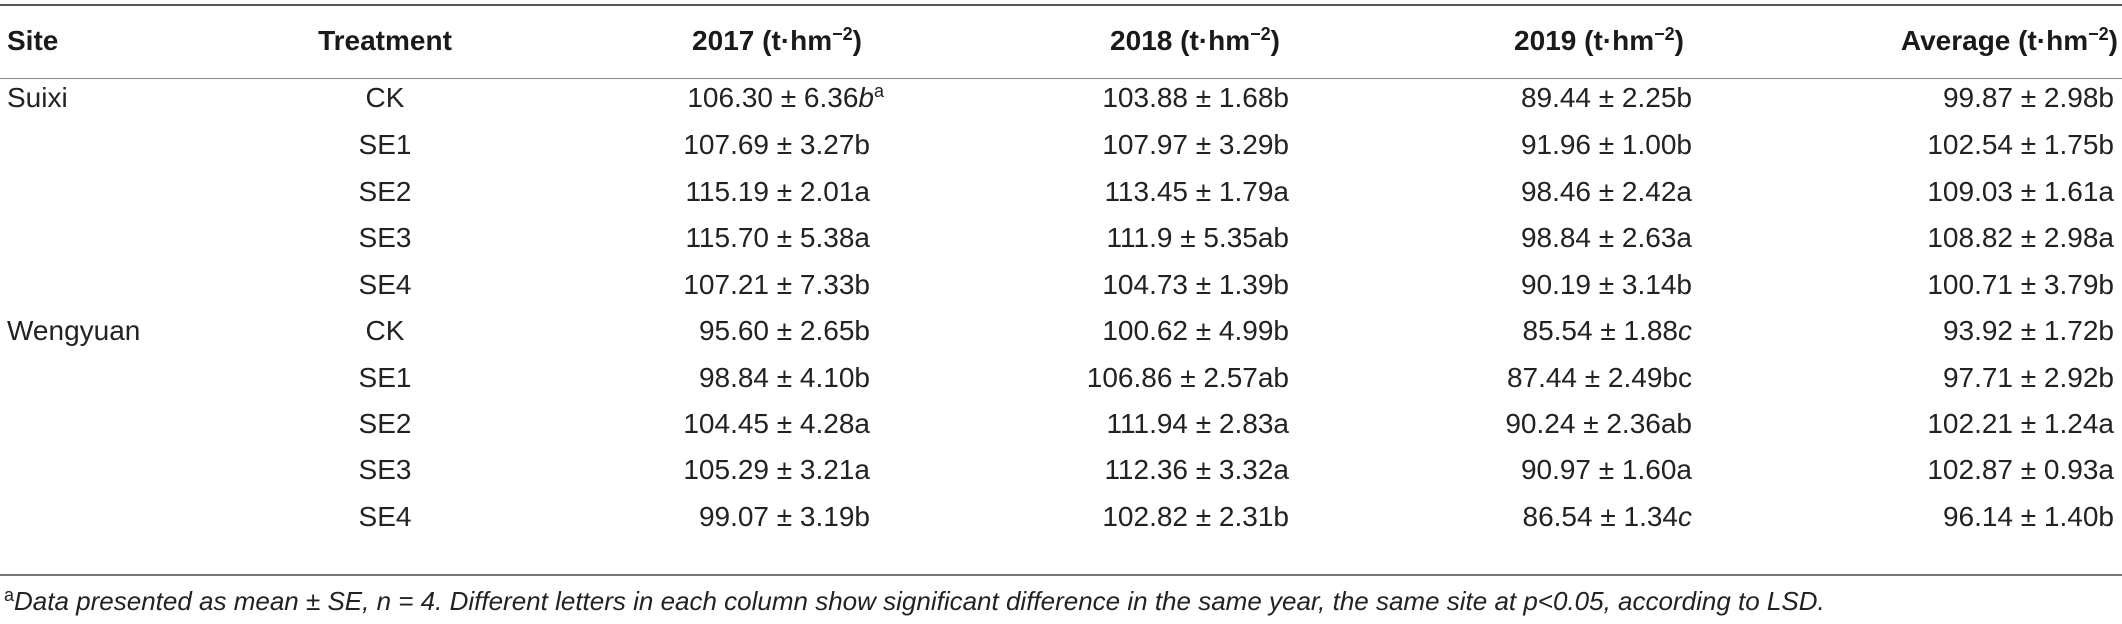  What do you see at coordinates (776, 423) in the screenshot?
I see `cell-2017: 104.45 ± 4.28a` at bounding box center [776, 423].